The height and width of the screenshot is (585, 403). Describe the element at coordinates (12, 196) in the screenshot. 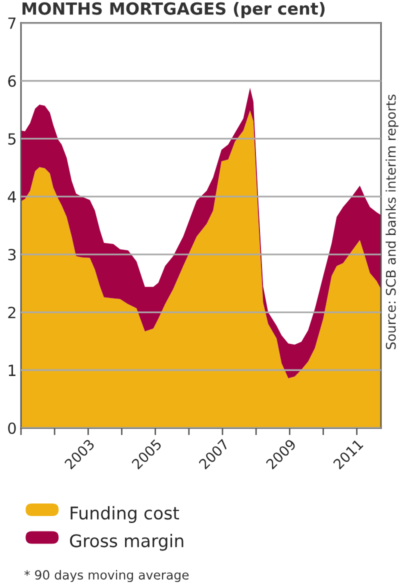

I see `y-tick-label: 4` at that location.